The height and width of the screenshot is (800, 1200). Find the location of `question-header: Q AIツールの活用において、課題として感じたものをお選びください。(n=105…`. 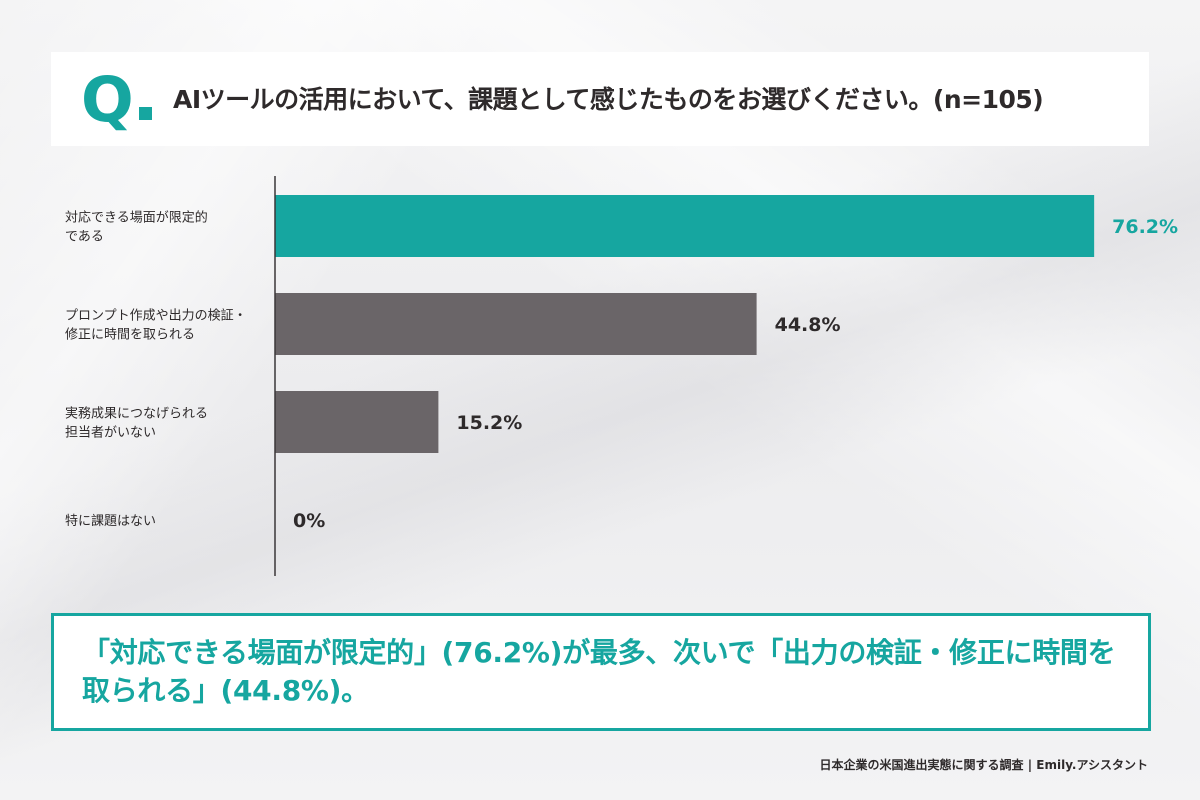

question-header: Q AIツールの活用において、課題として感じたものをお選びください。(n=105… is located at coordinates (600, 99).